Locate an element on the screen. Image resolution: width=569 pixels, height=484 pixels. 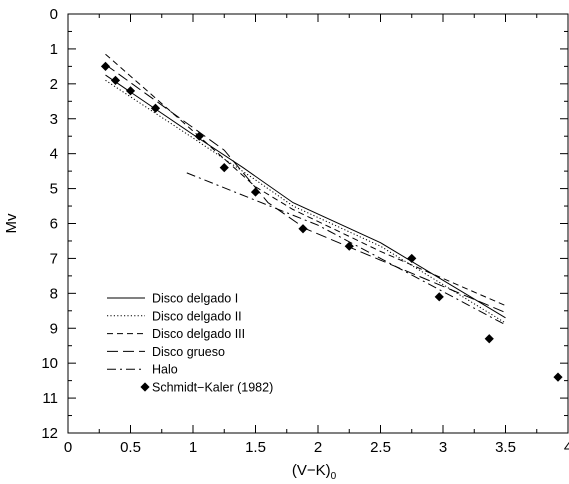
y-tick-label: 10 is located at coordinates (49, 363).